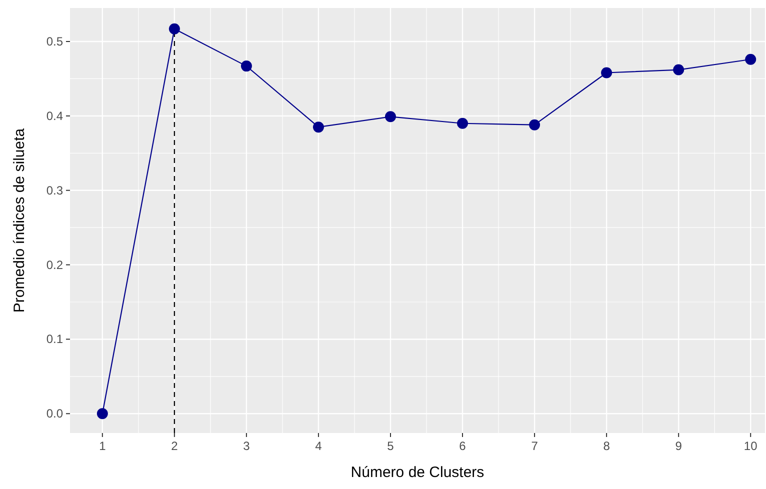 This screenshot has height=489, width=766. I want to click on y-tick-label: 0.5, so click(55, 41).